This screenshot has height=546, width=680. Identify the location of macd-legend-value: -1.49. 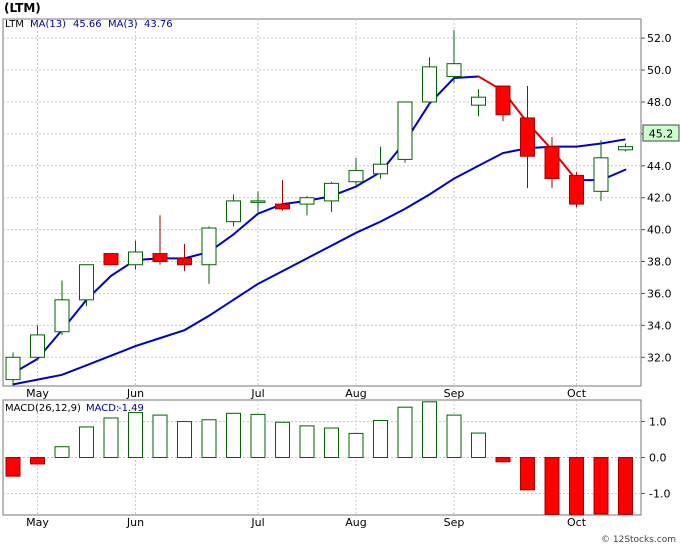
(131, 408).